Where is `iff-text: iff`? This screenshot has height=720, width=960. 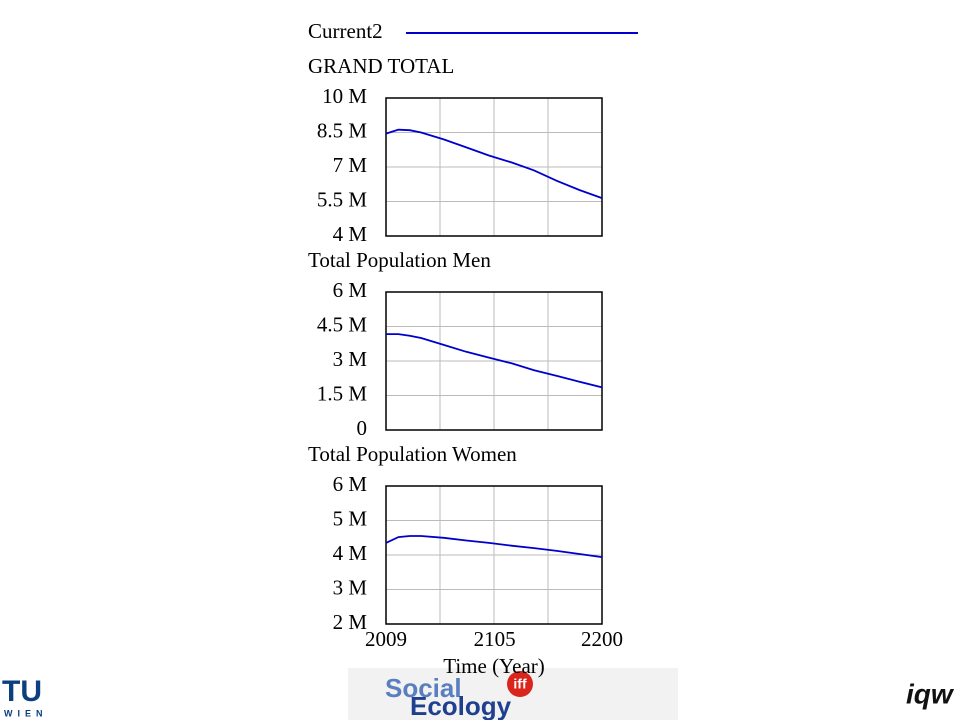
iff-text: iff is located at coordinates (520, 684).